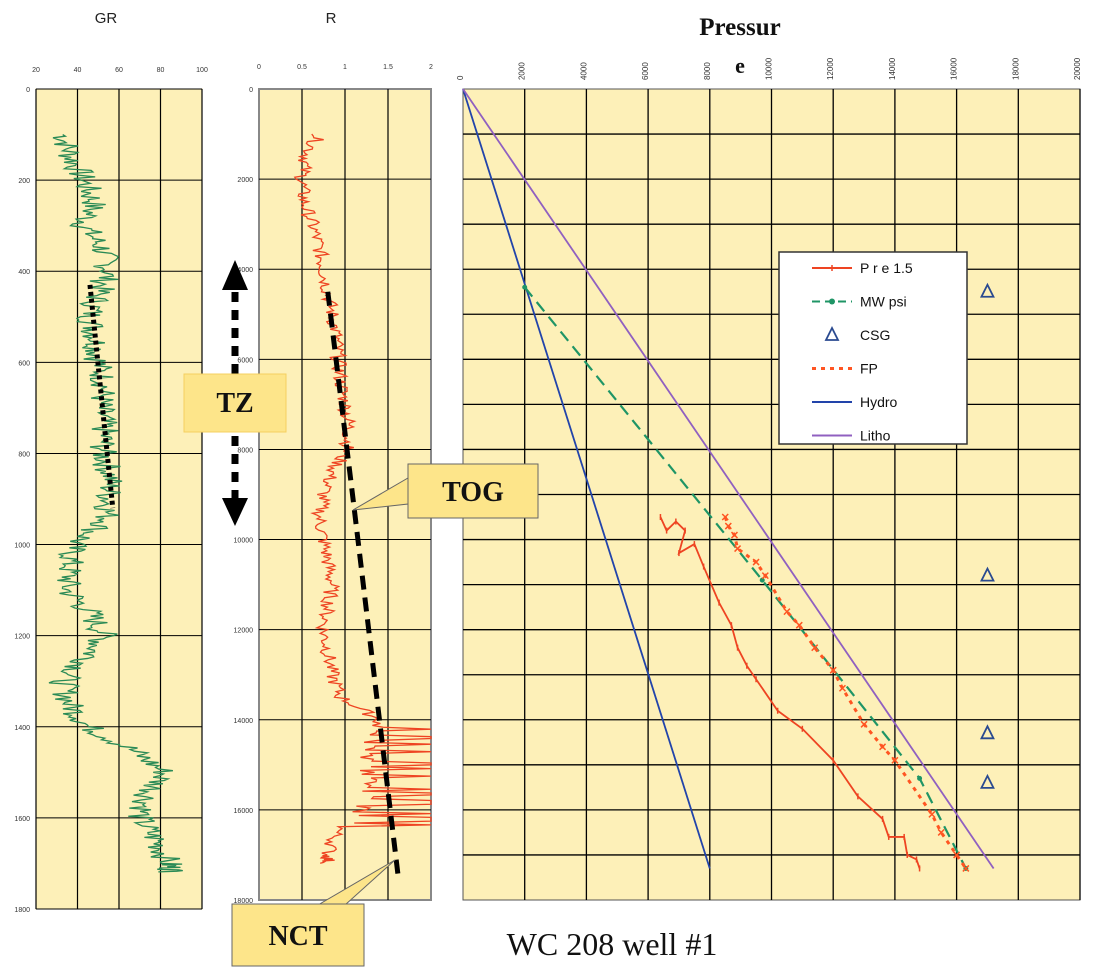 Image resolution: width=1100 pixels, height=980 pixels. Describe the element at coordinates (106, 18) in the screenshot. I see `gr-title: GR` at that location.